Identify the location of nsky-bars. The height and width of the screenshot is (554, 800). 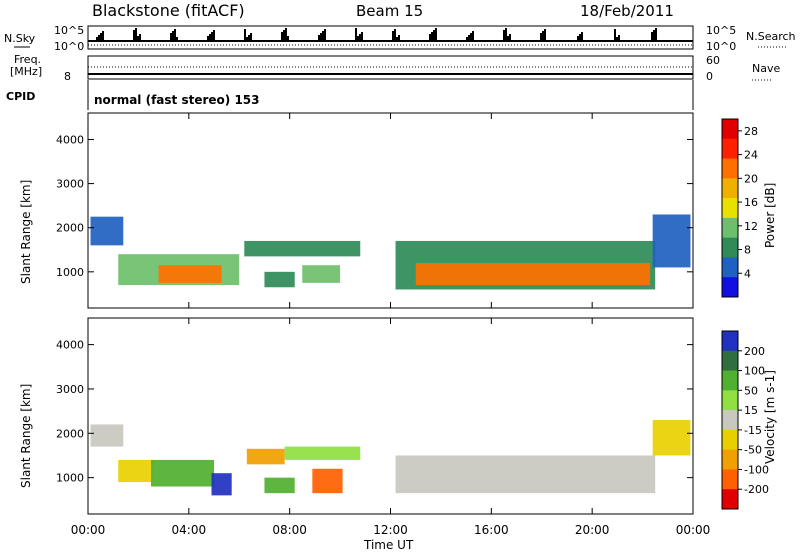
(376, 34).